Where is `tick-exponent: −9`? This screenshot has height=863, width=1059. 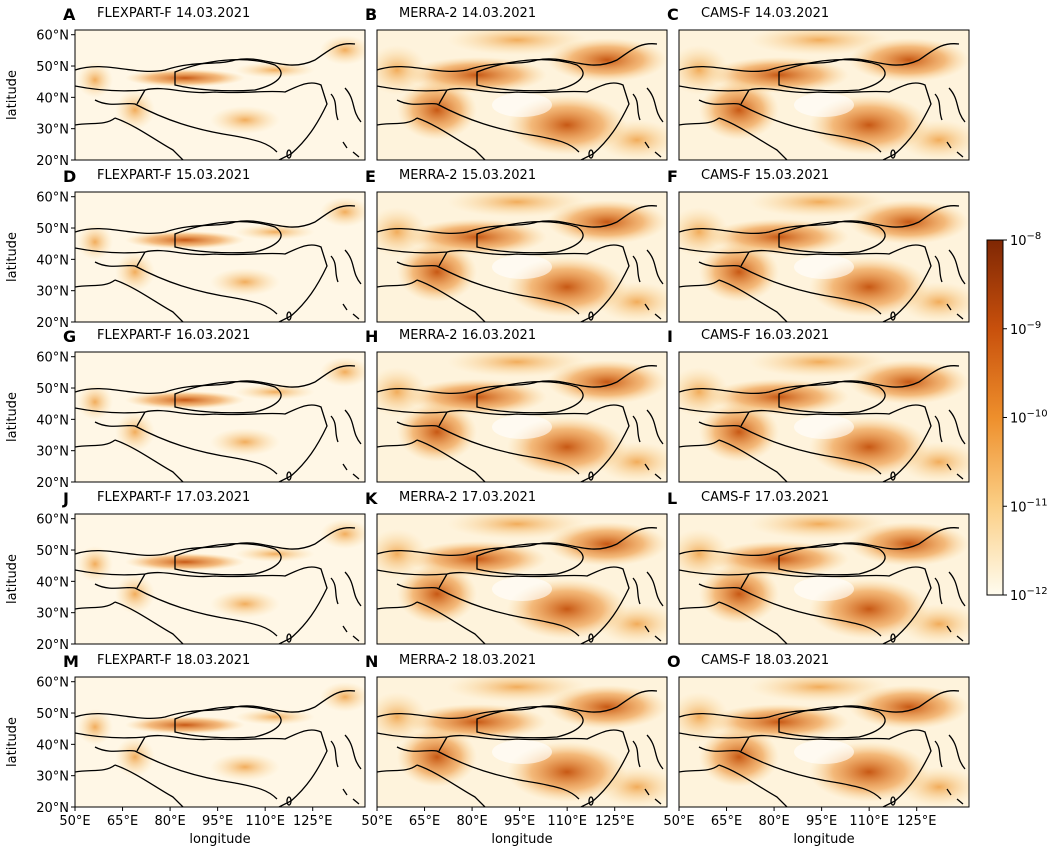
tick-exponent: −9 is located at coordinates (1034, 325).